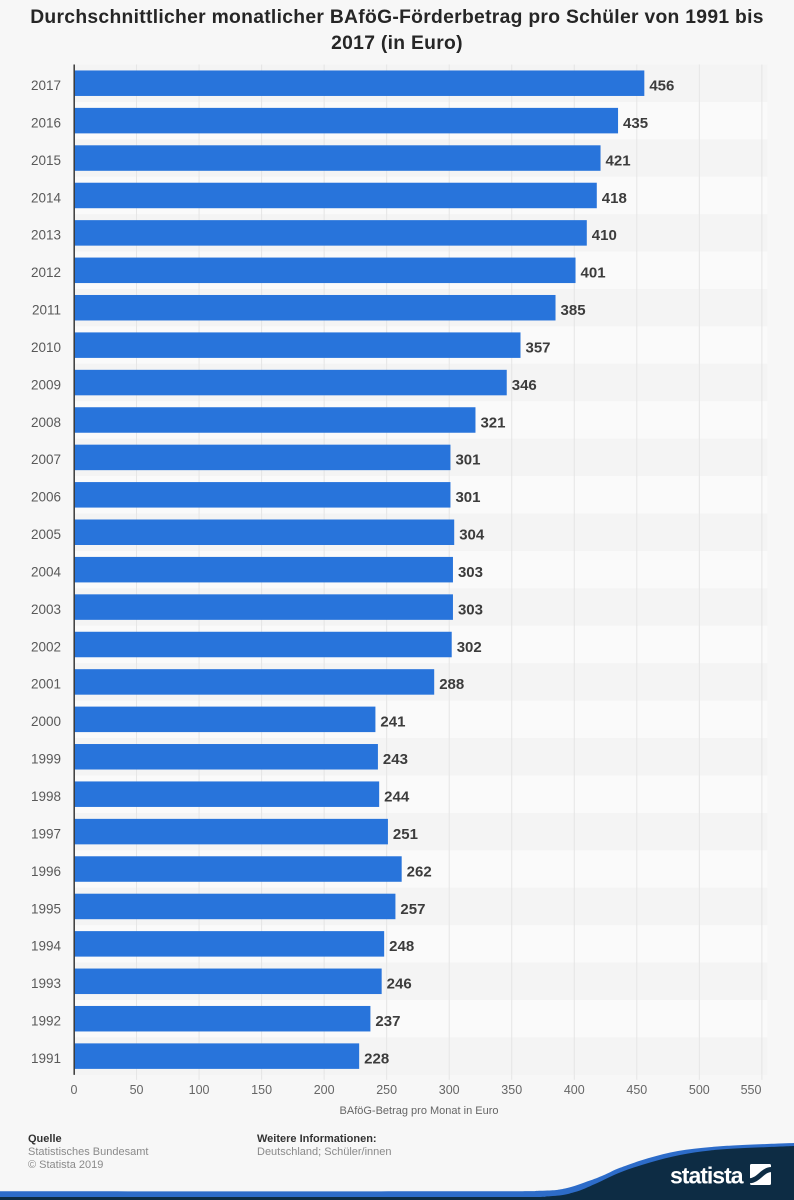 This screenshot has width=794, height=1200. What do you see at coordinates (46, 85) in the screenshot?
I see `svg-text: 2017` at bounding box center [46, 85].